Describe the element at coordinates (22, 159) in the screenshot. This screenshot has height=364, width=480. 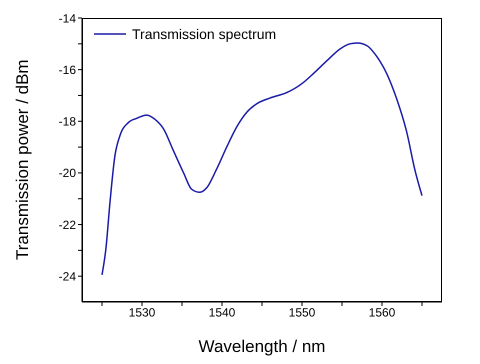
I see `y-axis-title: Transmission power / dBm` at that location.